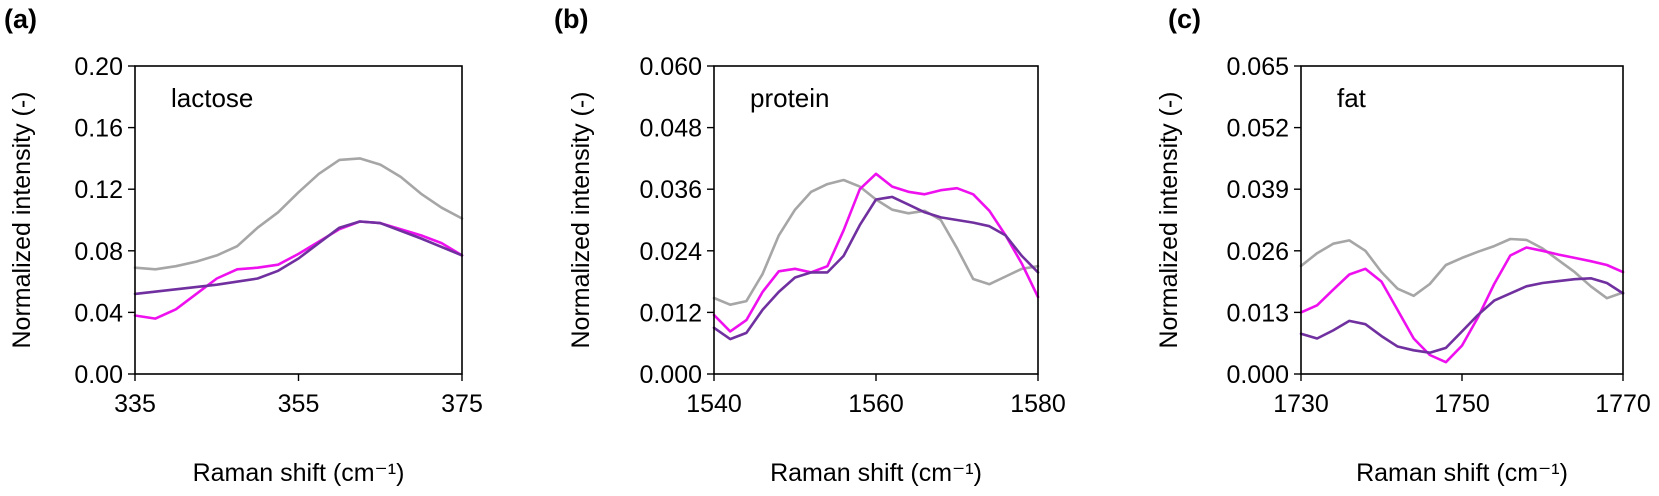 The image size is (1659, 496). Describe the element at coordinates (670, 313) in the screenshot. I see `y-tick-label: 0.012` at that location.